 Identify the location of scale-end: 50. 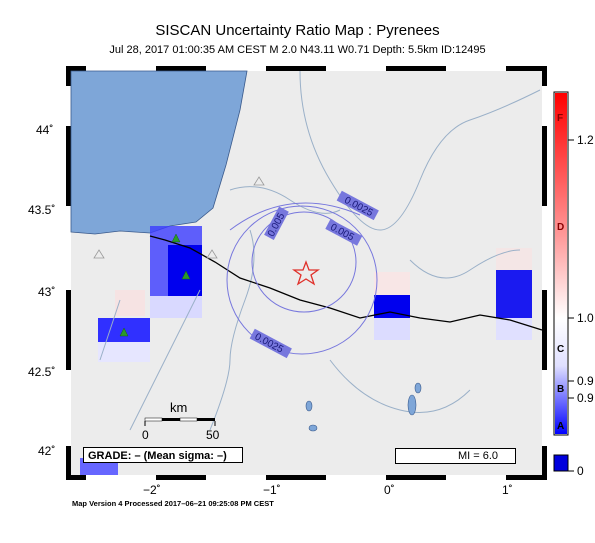
(213, 435).